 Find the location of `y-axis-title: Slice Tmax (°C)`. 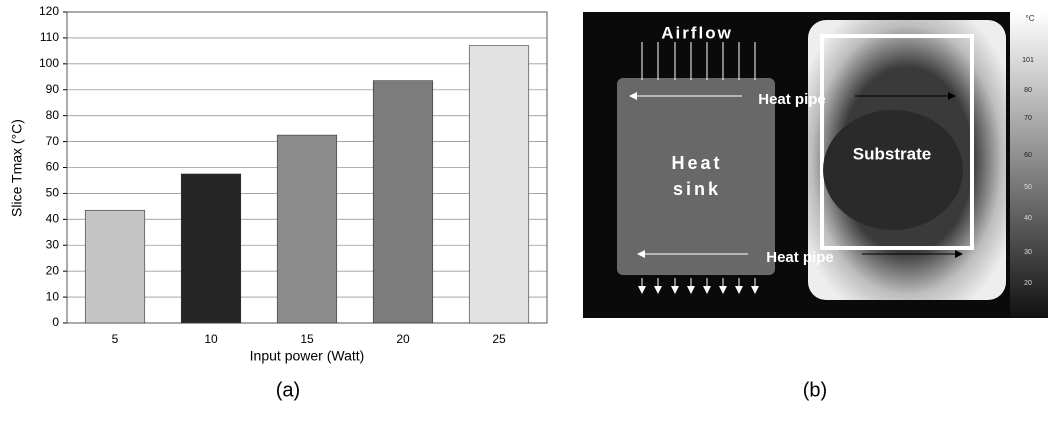

y-axis-title: Slice Tmax (°C) is located at coordinates (17, 168).